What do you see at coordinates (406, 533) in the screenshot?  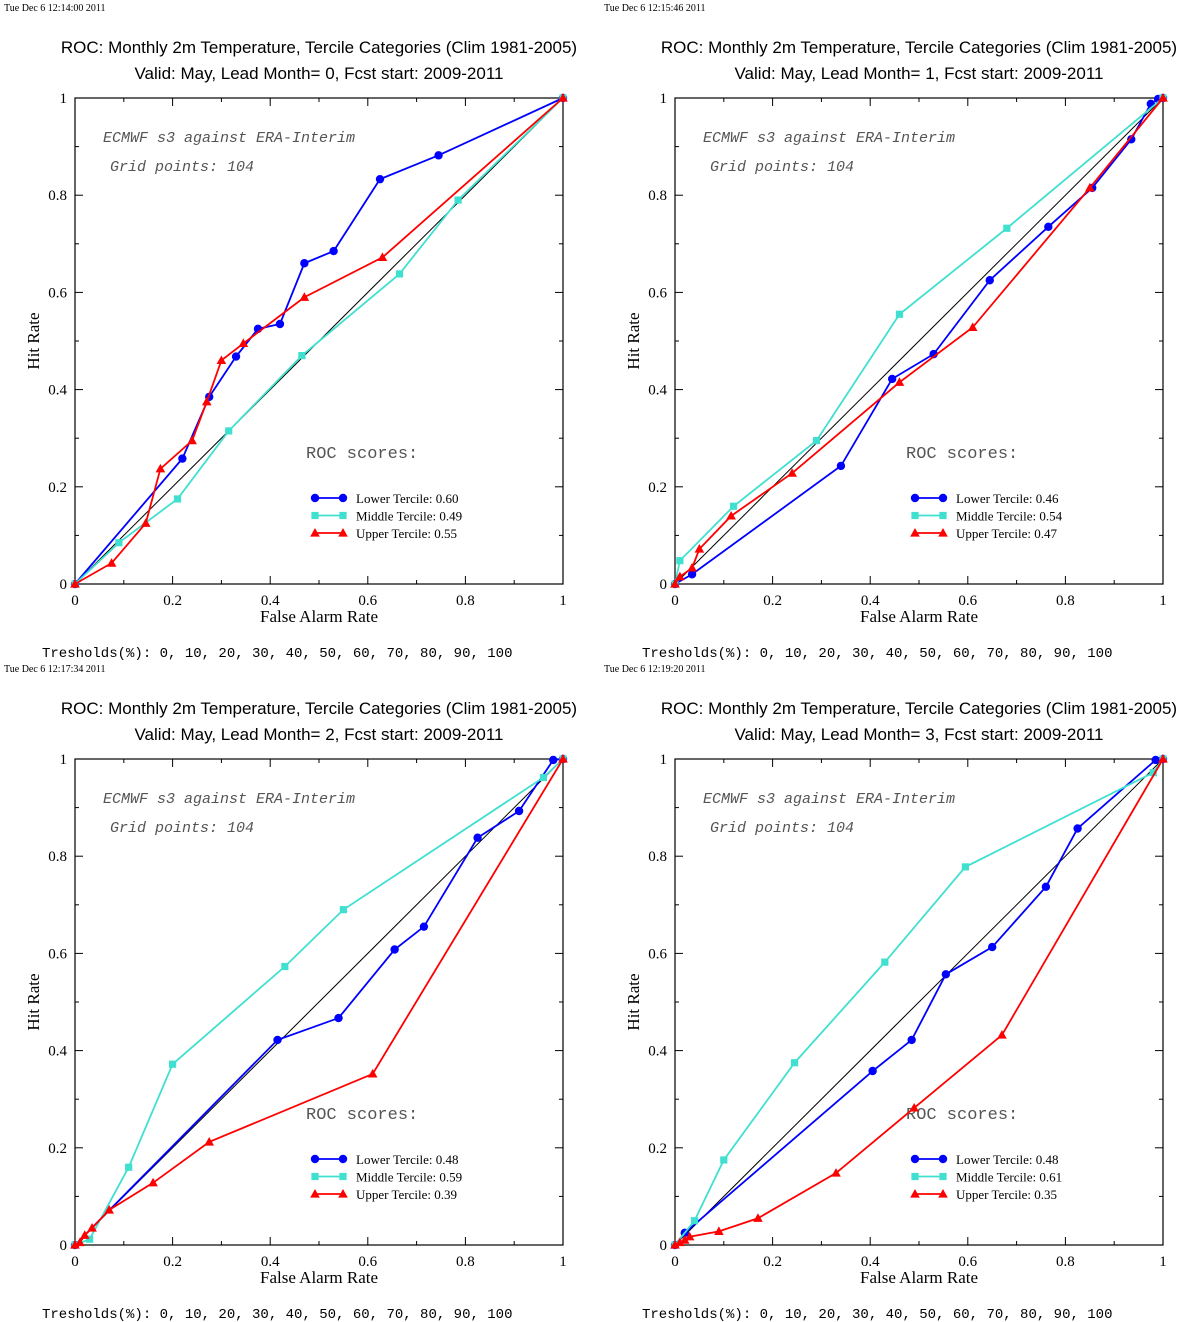 I see `legend-label: Upper Tercile: 0.55` at bounding box center [406, 533].